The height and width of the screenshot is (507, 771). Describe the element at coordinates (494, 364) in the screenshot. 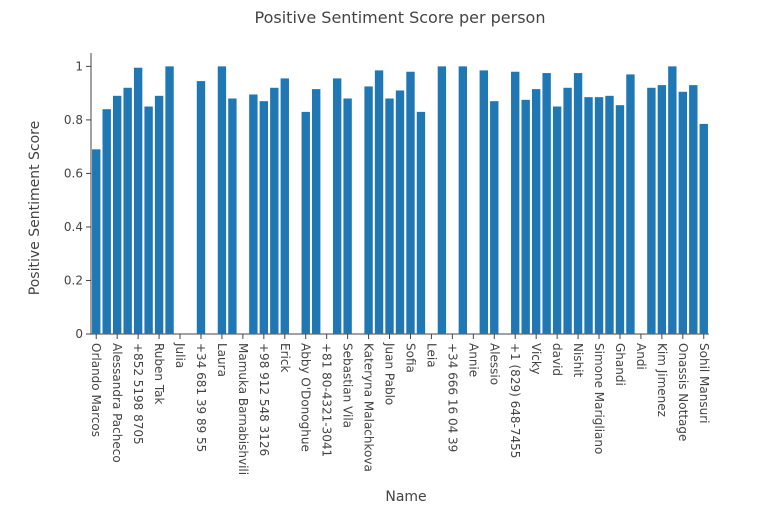

I see `x-tick-label: Alessio` at that location.